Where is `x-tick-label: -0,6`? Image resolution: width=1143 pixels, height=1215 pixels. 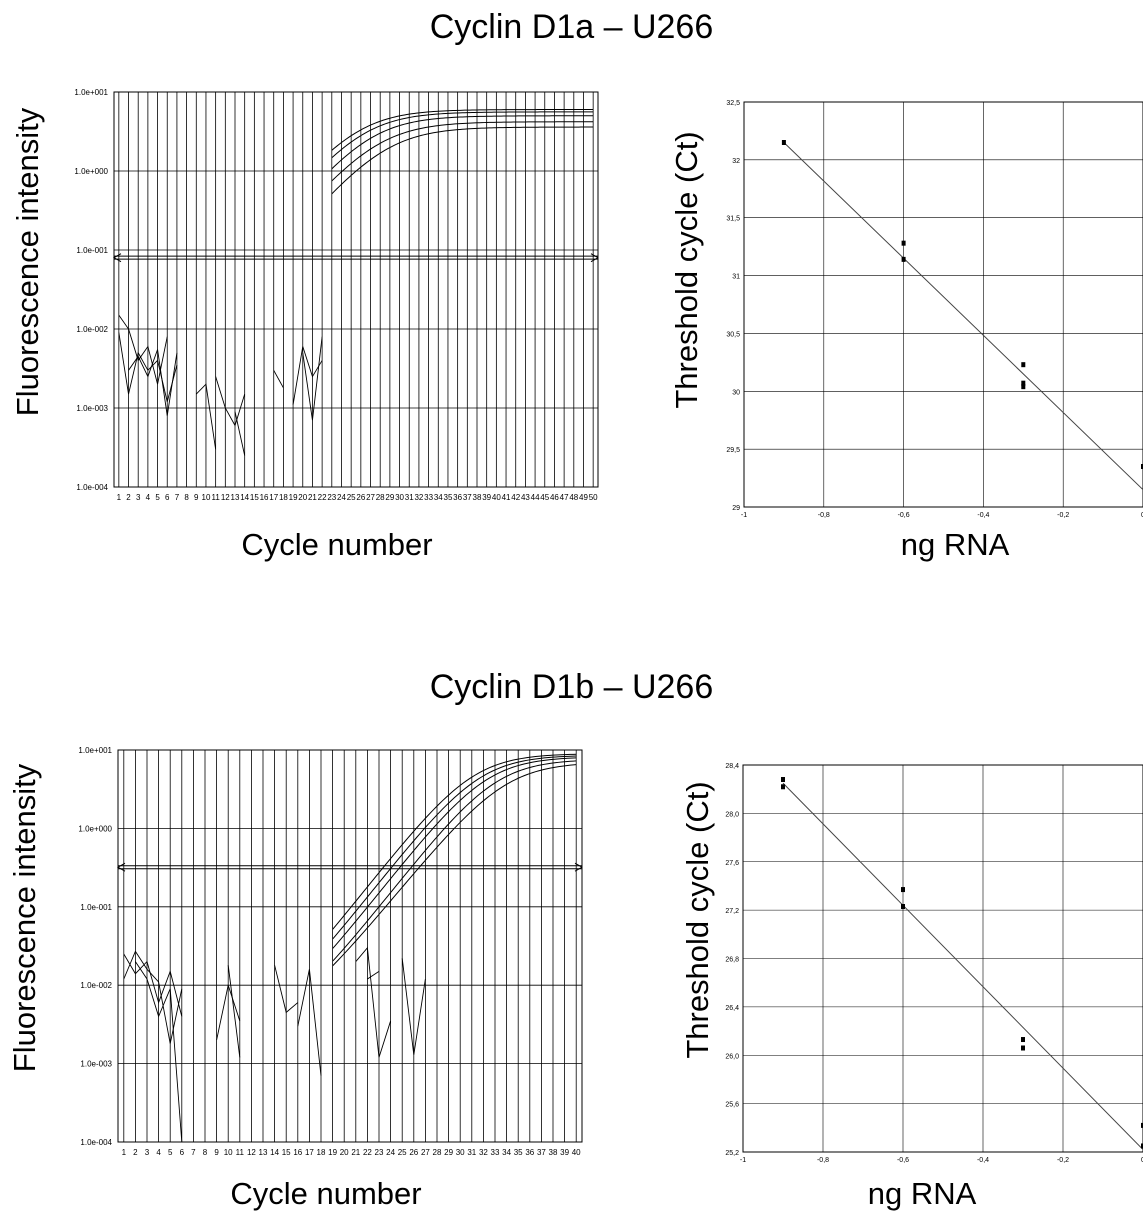 x-tick-label: -0,6 is located at coordinates (904, 515).